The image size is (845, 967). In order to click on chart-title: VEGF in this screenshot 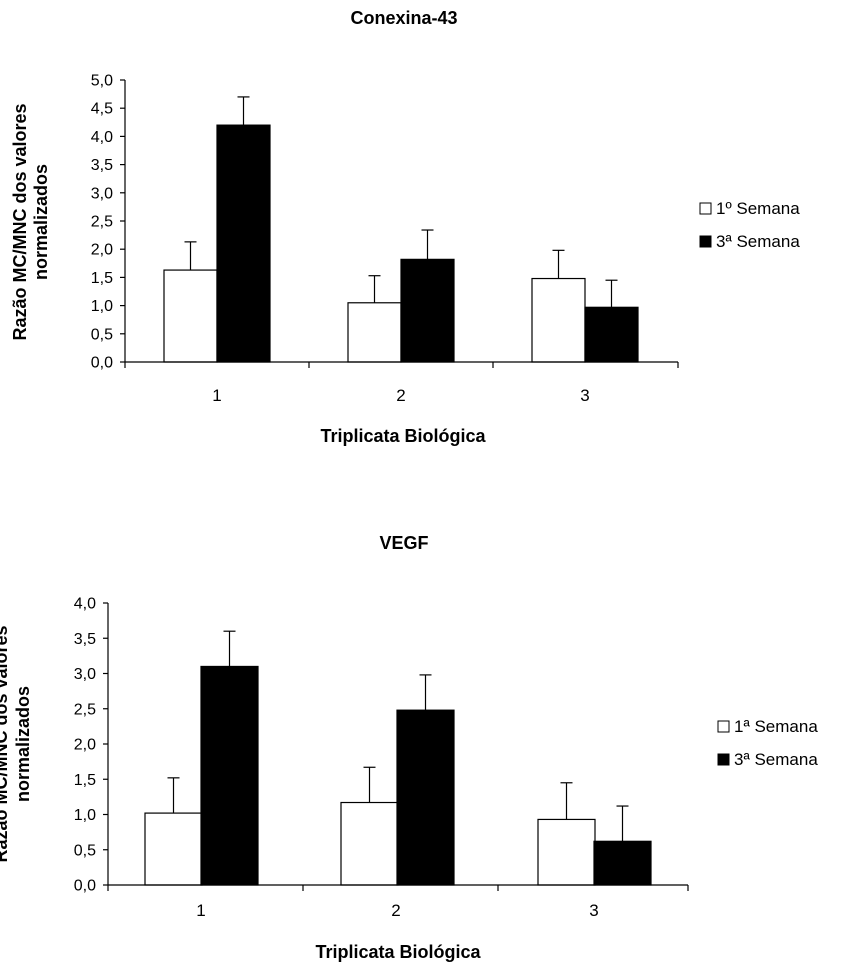, I will do `click(403, 543)`.